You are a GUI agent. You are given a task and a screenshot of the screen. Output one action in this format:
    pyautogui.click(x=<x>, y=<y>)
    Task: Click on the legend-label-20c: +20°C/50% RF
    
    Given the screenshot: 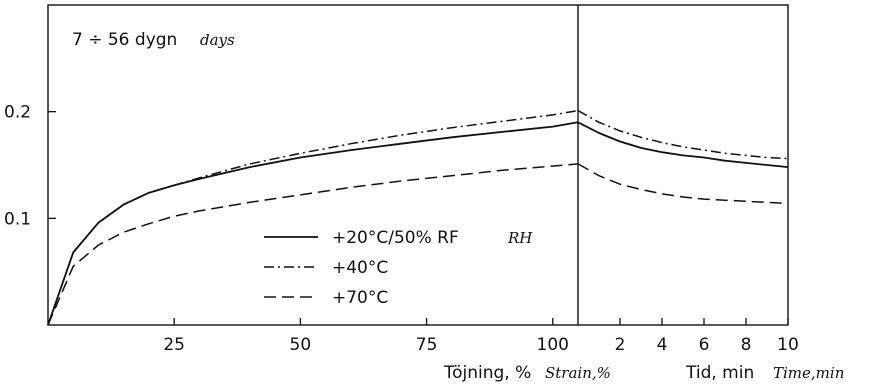 What is the action you would take?
    pyautogui.click(x=395, y=238)
    